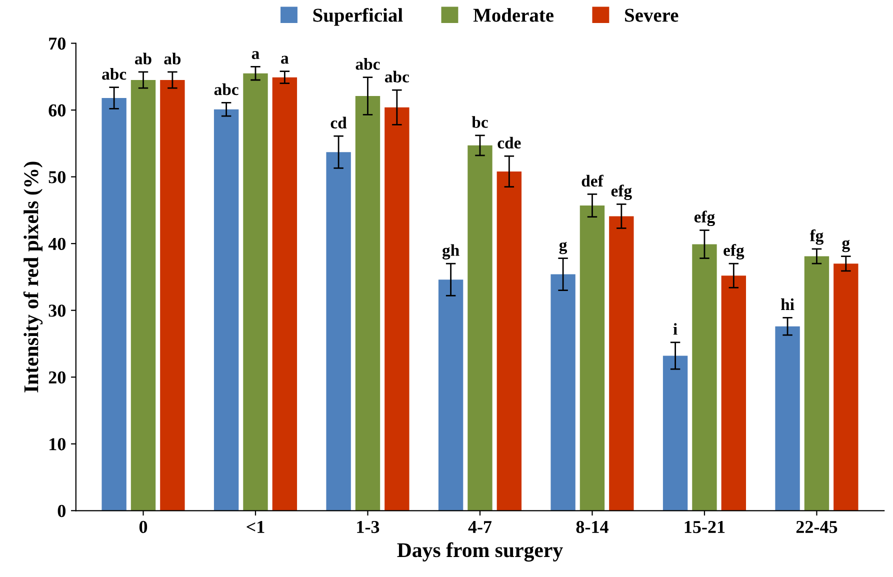 The height and width of the screenshot is (577, 893). I want to click on x-tick-label: <1, so click(255, 526).